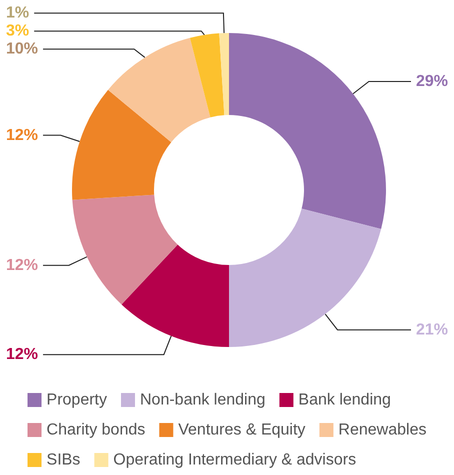  What do you see at coordinates (22, 49) in the screenshot?
I see `data-label: 10%` at bounding box center [22, 49].